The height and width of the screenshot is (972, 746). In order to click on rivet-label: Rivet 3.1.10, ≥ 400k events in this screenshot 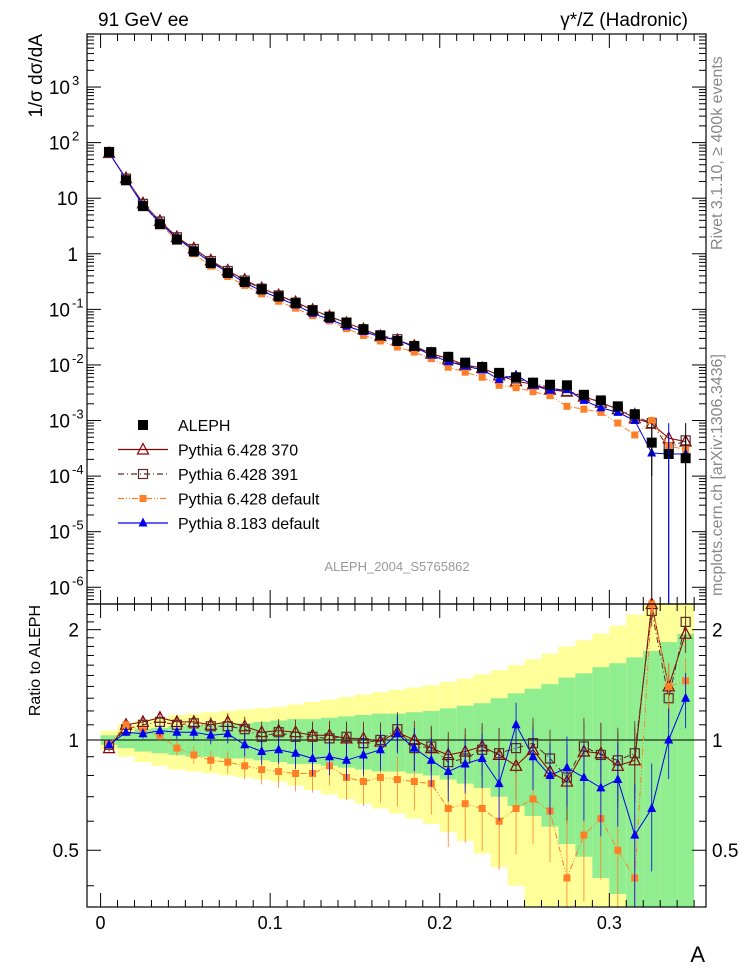, I will do `click(717, 153)`.